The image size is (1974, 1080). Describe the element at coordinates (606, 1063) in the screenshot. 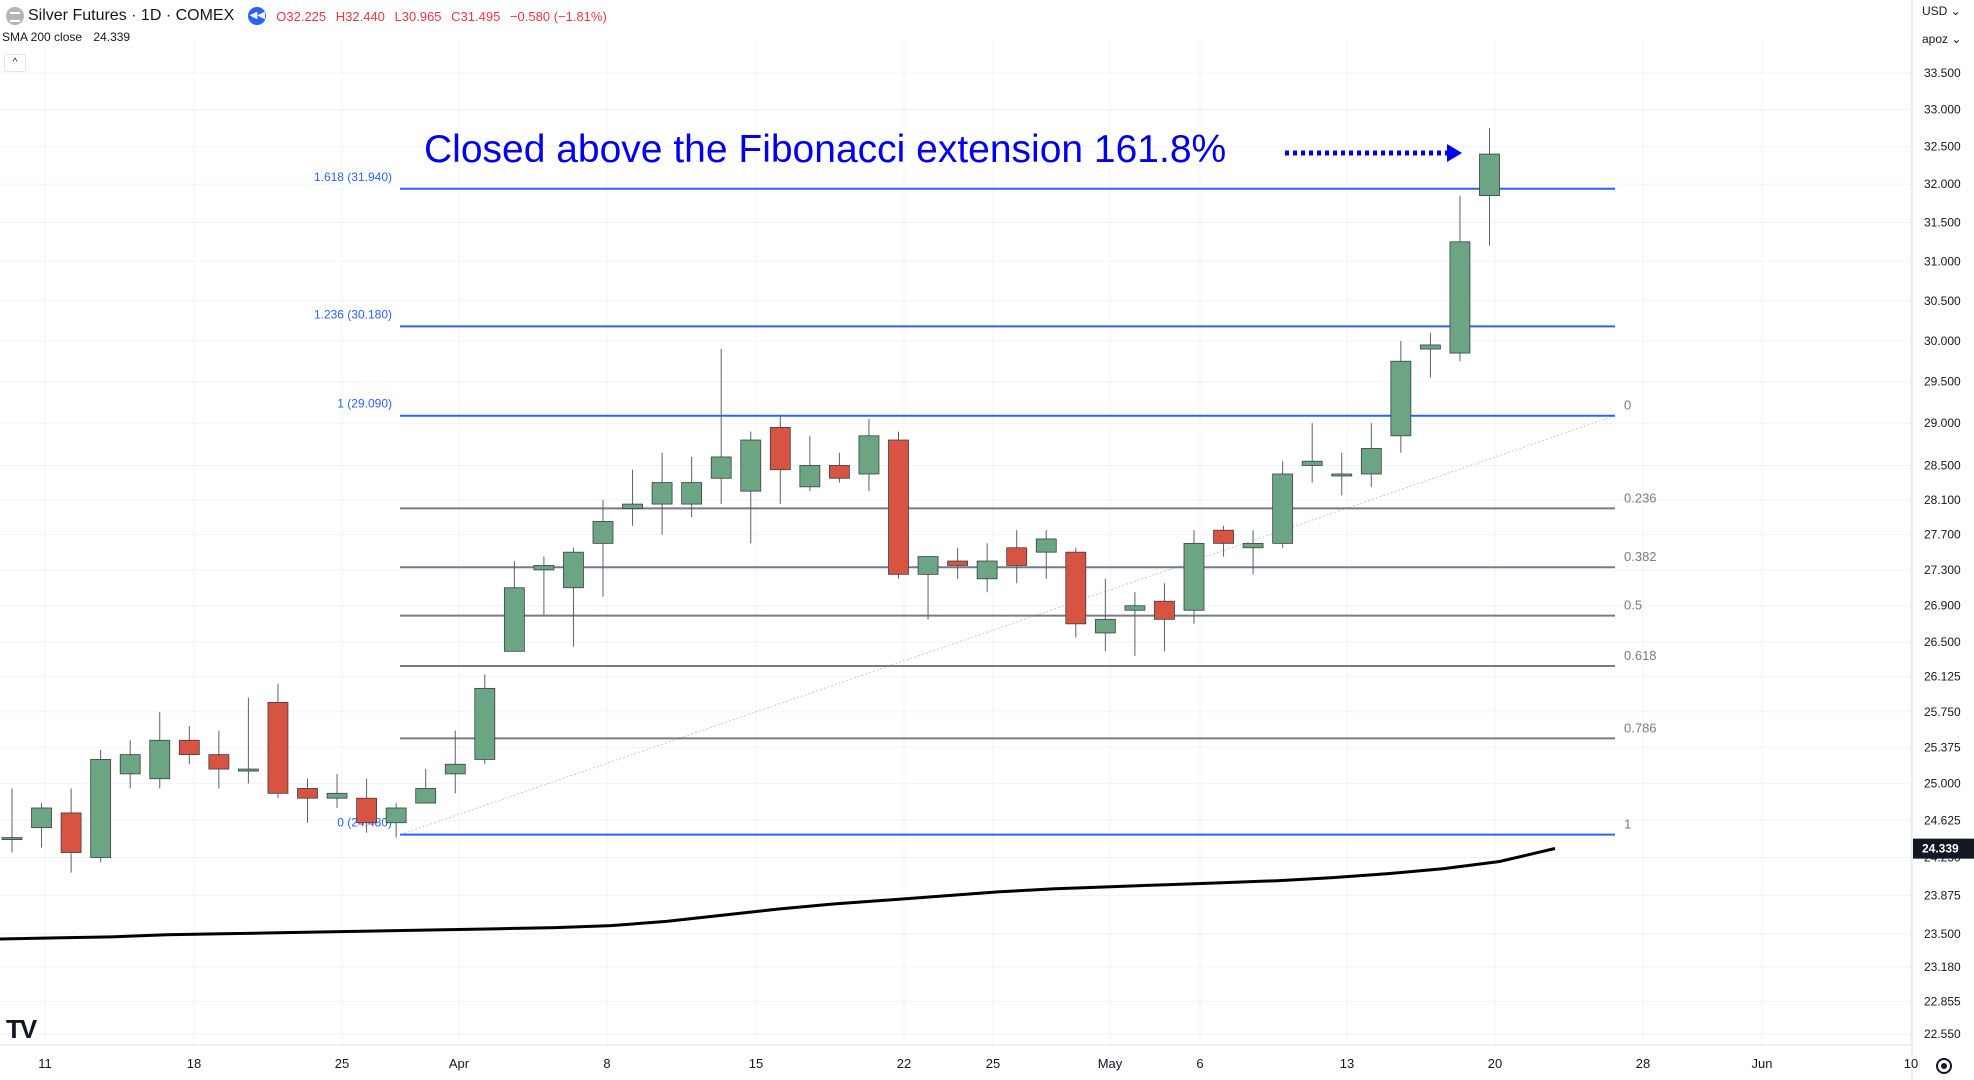

I see `time-tick-label: 8` at that location.